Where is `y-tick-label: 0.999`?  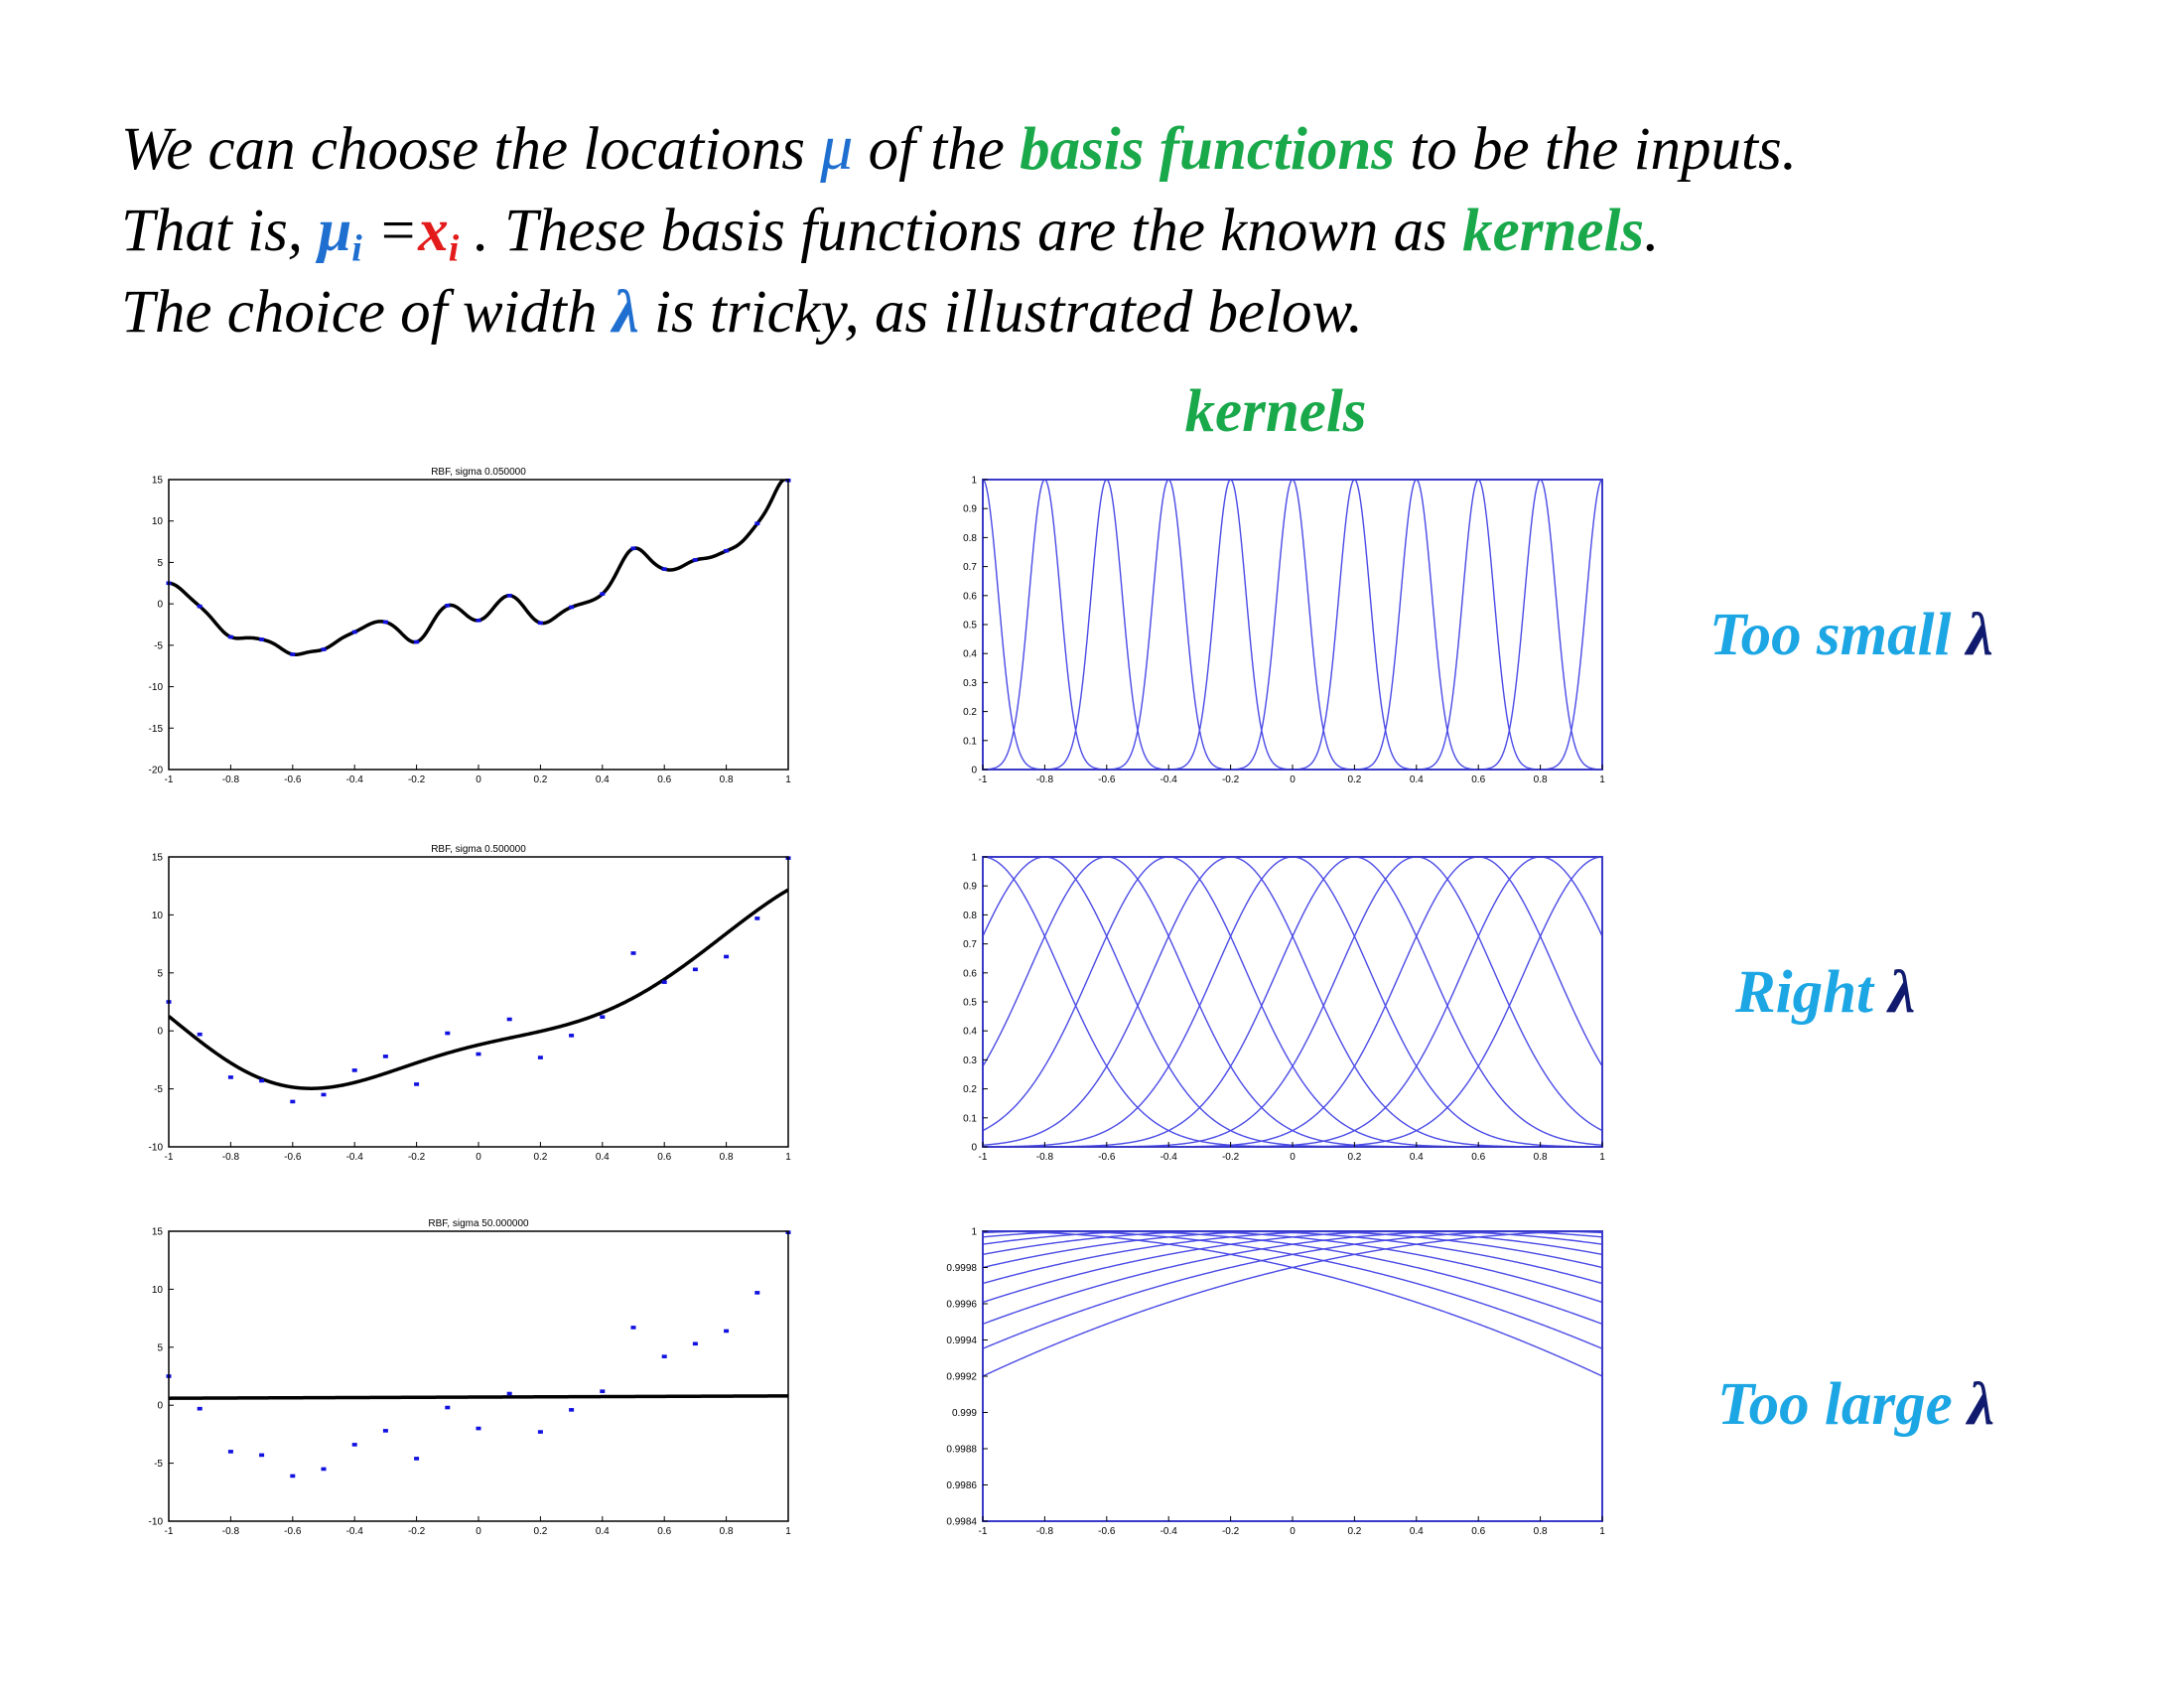 y-tick-label: 0.999 is located at coordinates (964, 1413).